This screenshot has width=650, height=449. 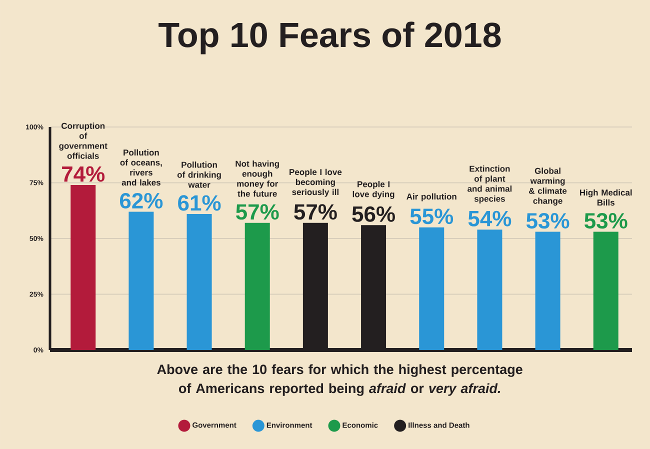 What do you see at coordinates (83, 174) in the screenshot?
I see `data-label: 74%` at bounding box center [83, 174].